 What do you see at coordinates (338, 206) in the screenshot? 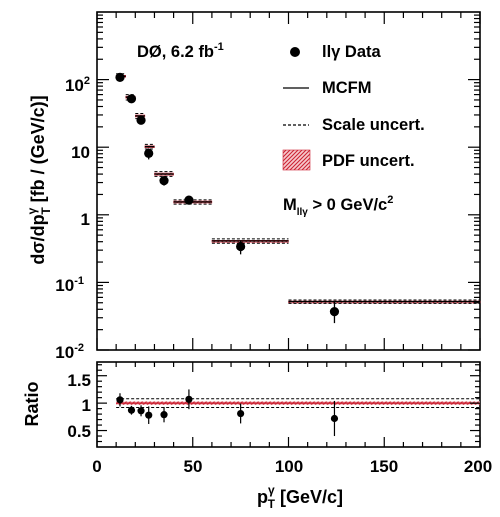
I see `mass-cut-annotation: Mllγ > 0 GeV/c2` at bounding box center [338, 206].